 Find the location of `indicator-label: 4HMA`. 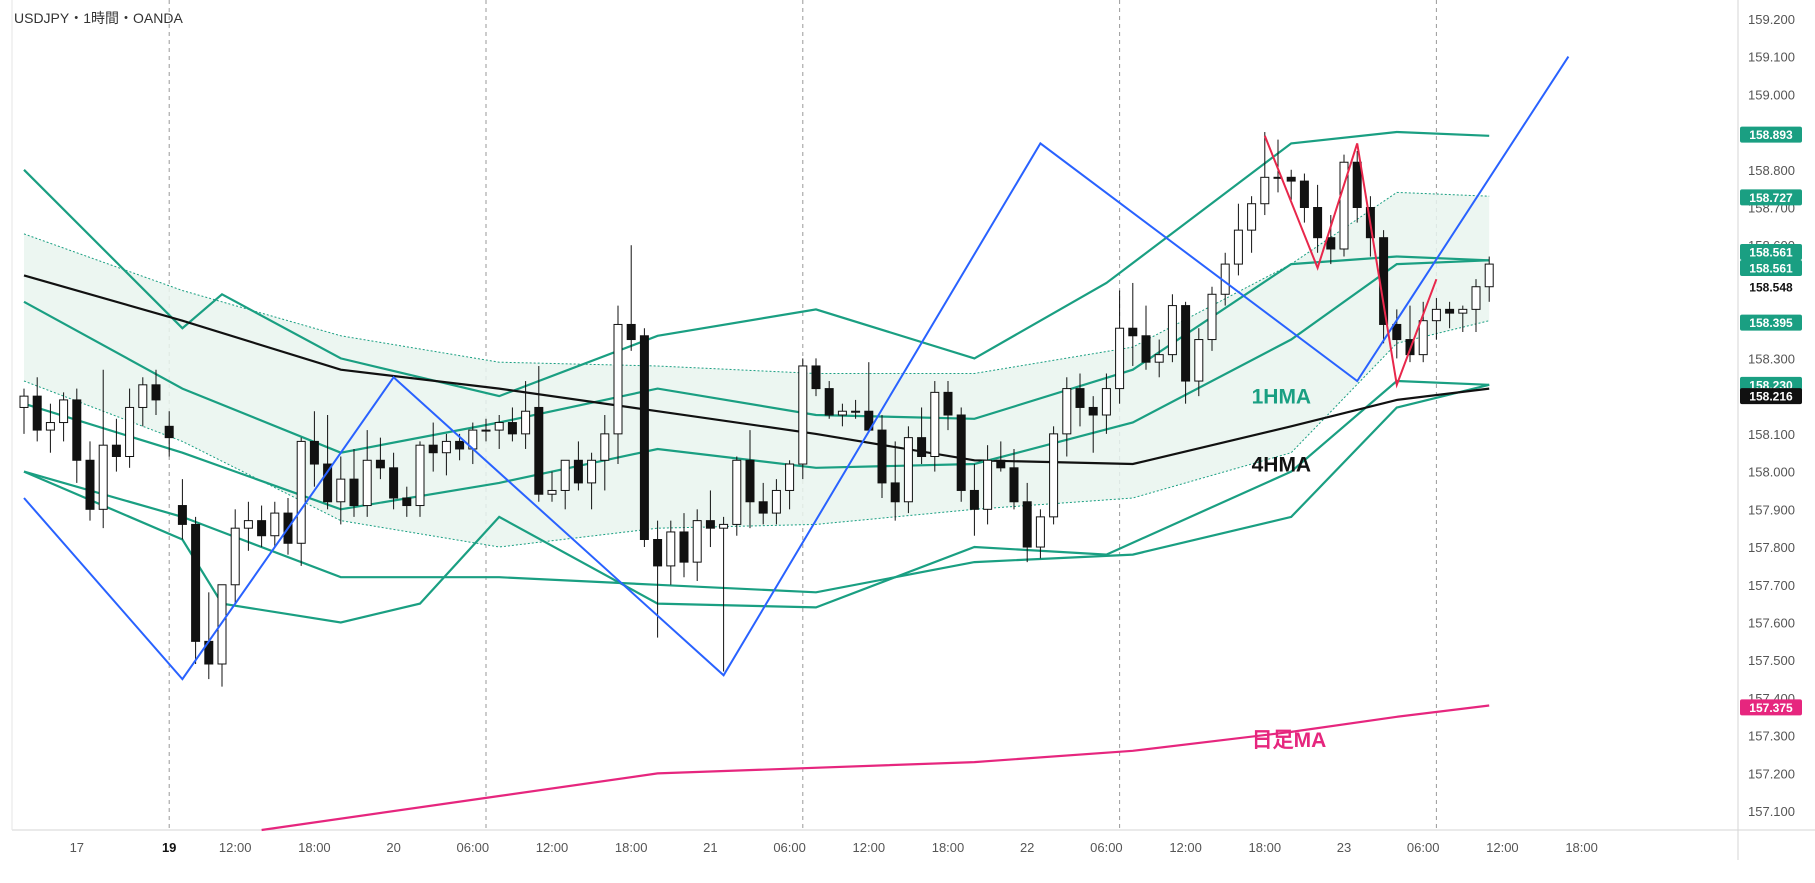

indicator-label: 4HMA is located at coordinates (1282, 465).